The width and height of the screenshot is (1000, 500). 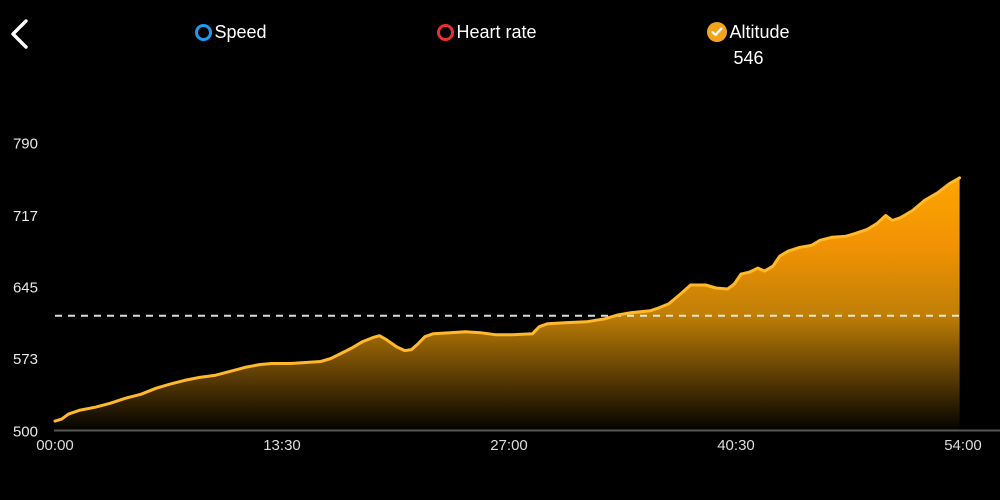 What do you see at coordinates (736, 445) in the screenshot?
I see `x-tick-label: 40:30` at bounding box center [736, 445].